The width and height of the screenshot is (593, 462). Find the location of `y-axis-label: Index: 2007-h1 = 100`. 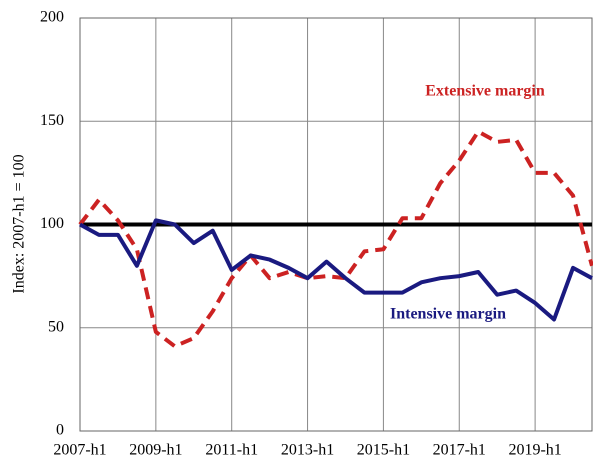

y-axis-label: Index: 2007-h1 = 100 is located at coordinates (19, 223).